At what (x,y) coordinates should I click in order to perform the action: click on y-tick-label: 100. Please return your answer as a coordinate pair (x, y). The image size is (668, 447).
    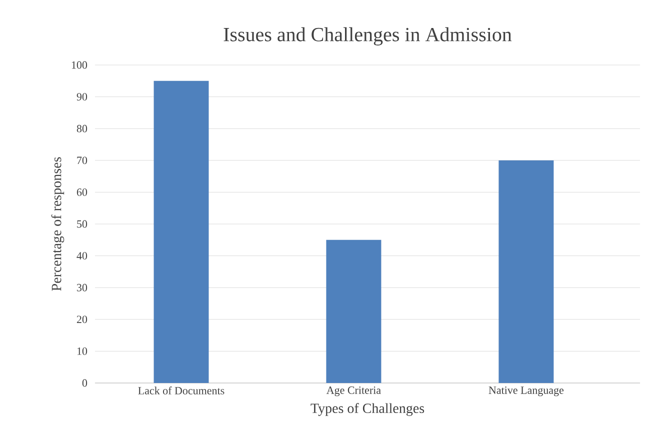
    Looking at the image, I should click on (80, 65).